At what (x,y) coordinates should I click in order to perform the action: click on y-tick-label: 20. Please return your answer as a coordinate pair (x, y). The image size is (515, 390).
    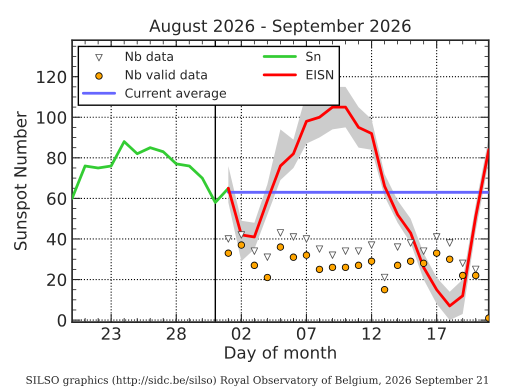
    Looking at the image, I should click on (56, 280).